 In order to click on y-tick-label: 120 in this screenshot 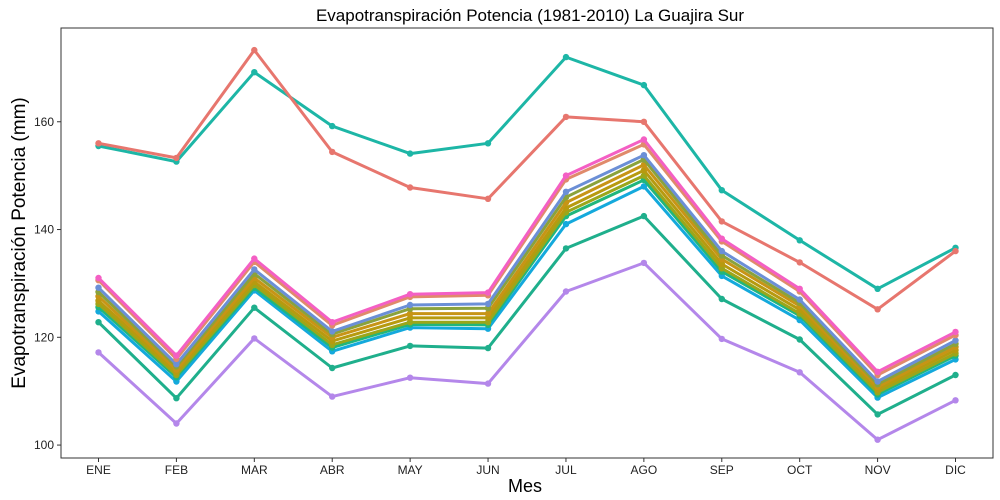, I will do `click(44, 337)`.